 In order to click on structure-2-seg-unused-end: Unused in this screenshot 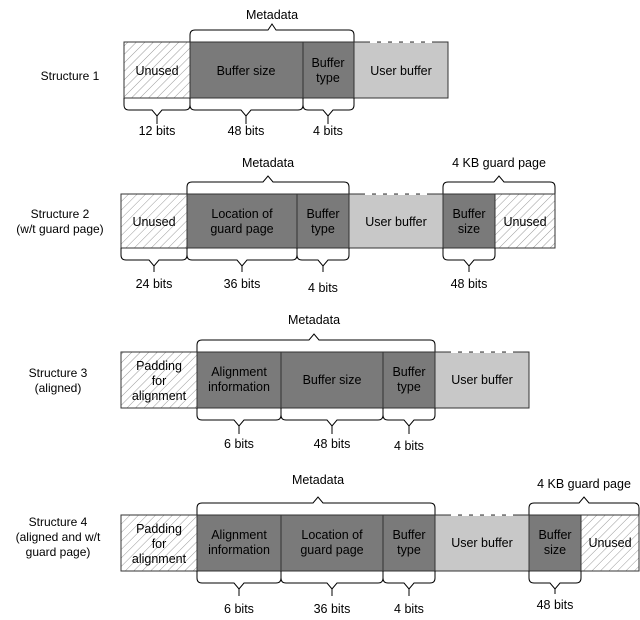, I will do `click(524, 222)`.